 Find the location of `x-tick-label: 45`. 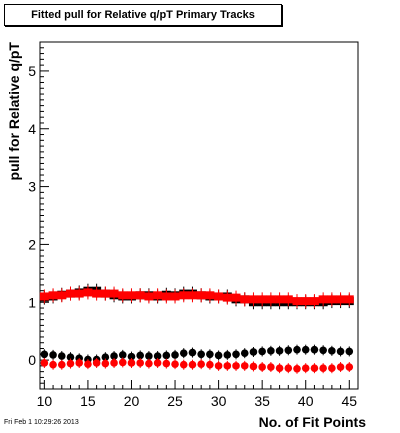

x-tick-label: 45 is located at coordinates (349, 401).